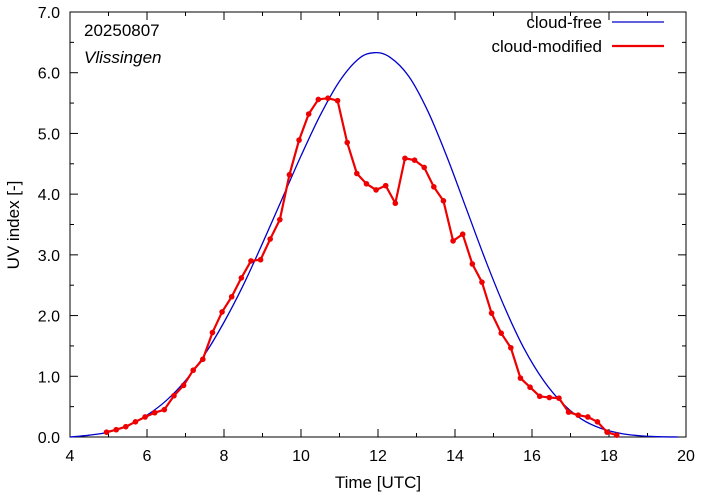  What do you see at coordinates (49, 317) in the screenshot?
I see `y-tick-label: 2.0` at bounding box center [49, 317].